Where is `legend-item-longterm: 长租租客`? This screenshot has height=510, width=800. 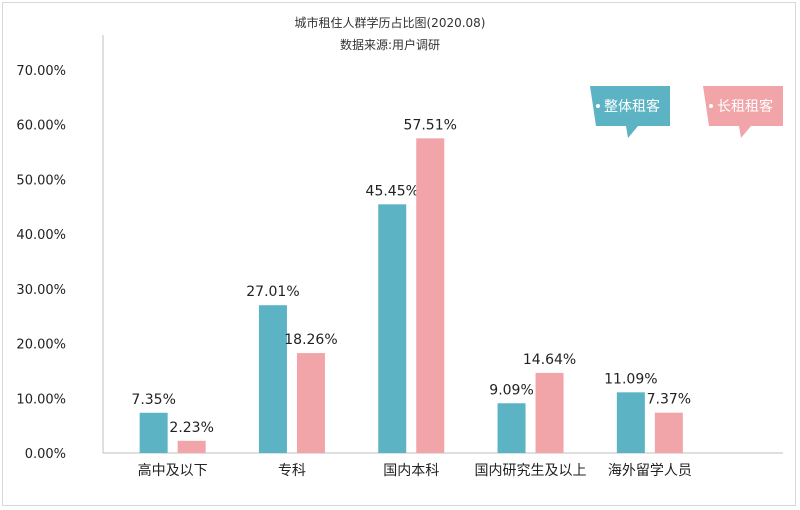 legend-item-longterm: 长租租客 is located at coordinates (743, 112).